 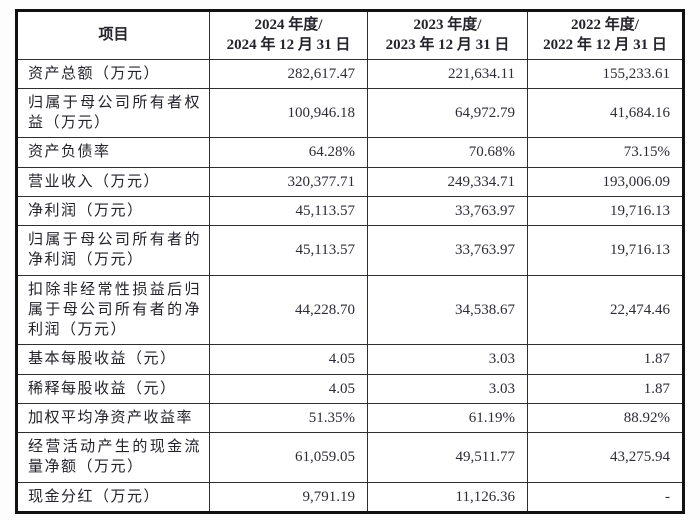 What do you see at coordinates (288, 25) in the screenshot?
I see `period-2024-line1: 2024 年度/` at bounding box center [288, 25].